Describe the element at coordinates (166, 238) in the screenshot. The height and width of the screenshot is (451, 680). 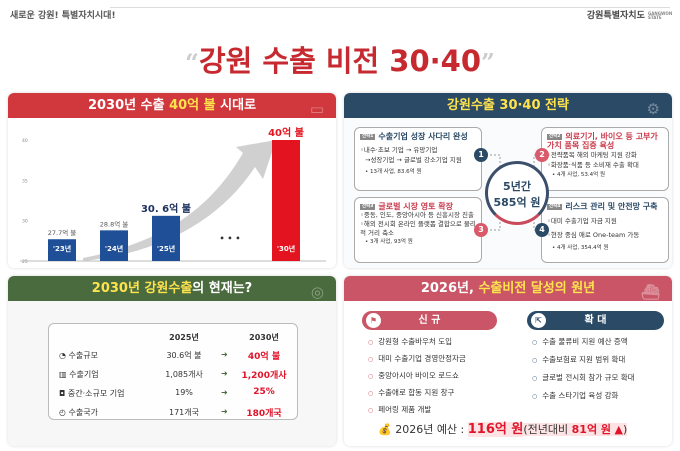
I see `bar-'25년` at that location.